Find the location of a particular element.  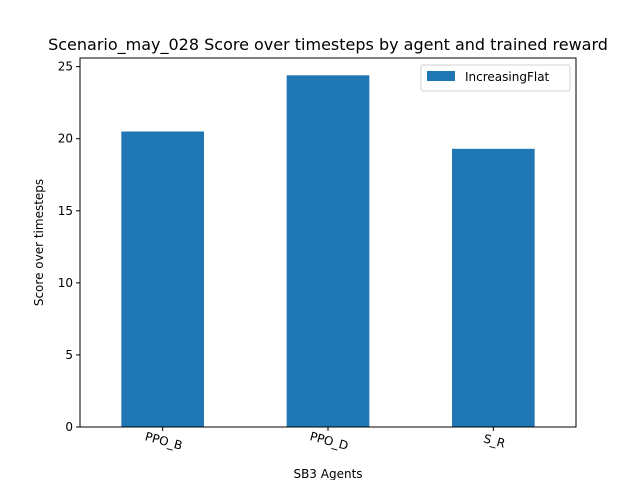

bar-s-r is located at coordinates (493, 287).